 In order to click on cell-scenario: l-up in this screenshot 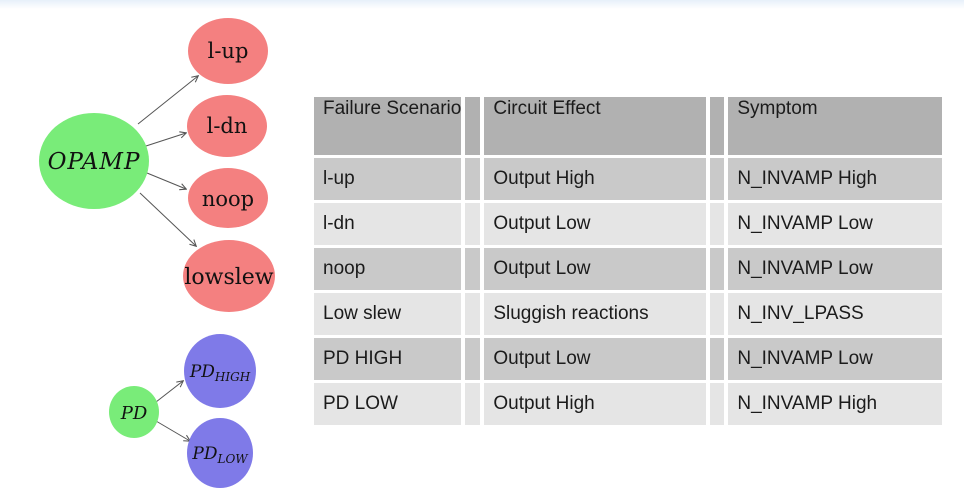, I will do `click(388, 179)`.